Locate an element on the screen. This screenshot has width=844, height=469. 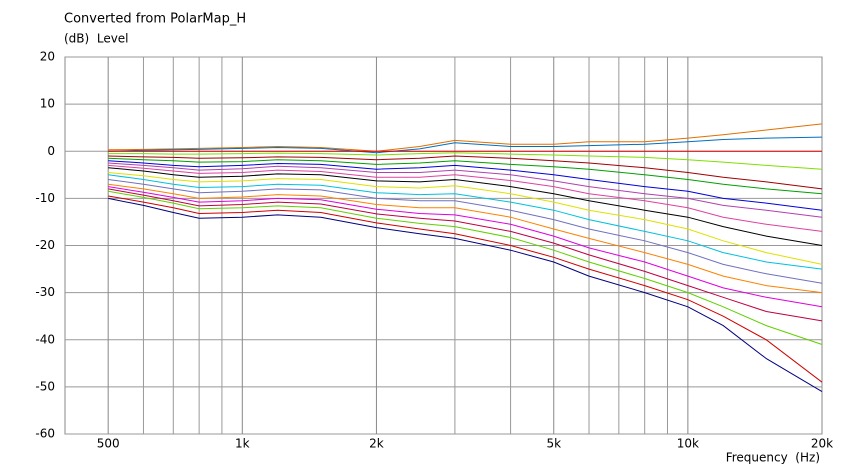
y-tick-label: 10 is located at coordinates (47, 104).